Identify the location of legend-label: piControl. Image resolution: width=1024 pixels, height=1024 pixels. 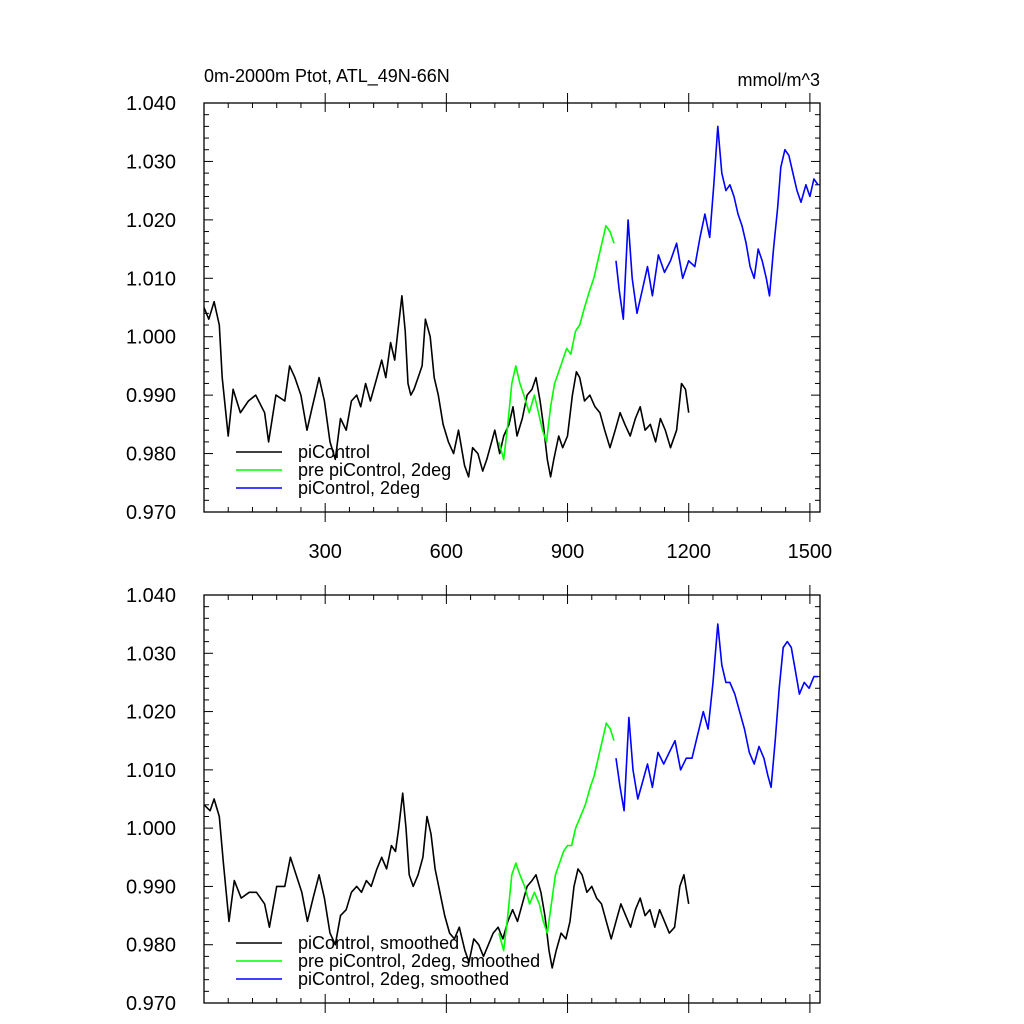
(334, 452).